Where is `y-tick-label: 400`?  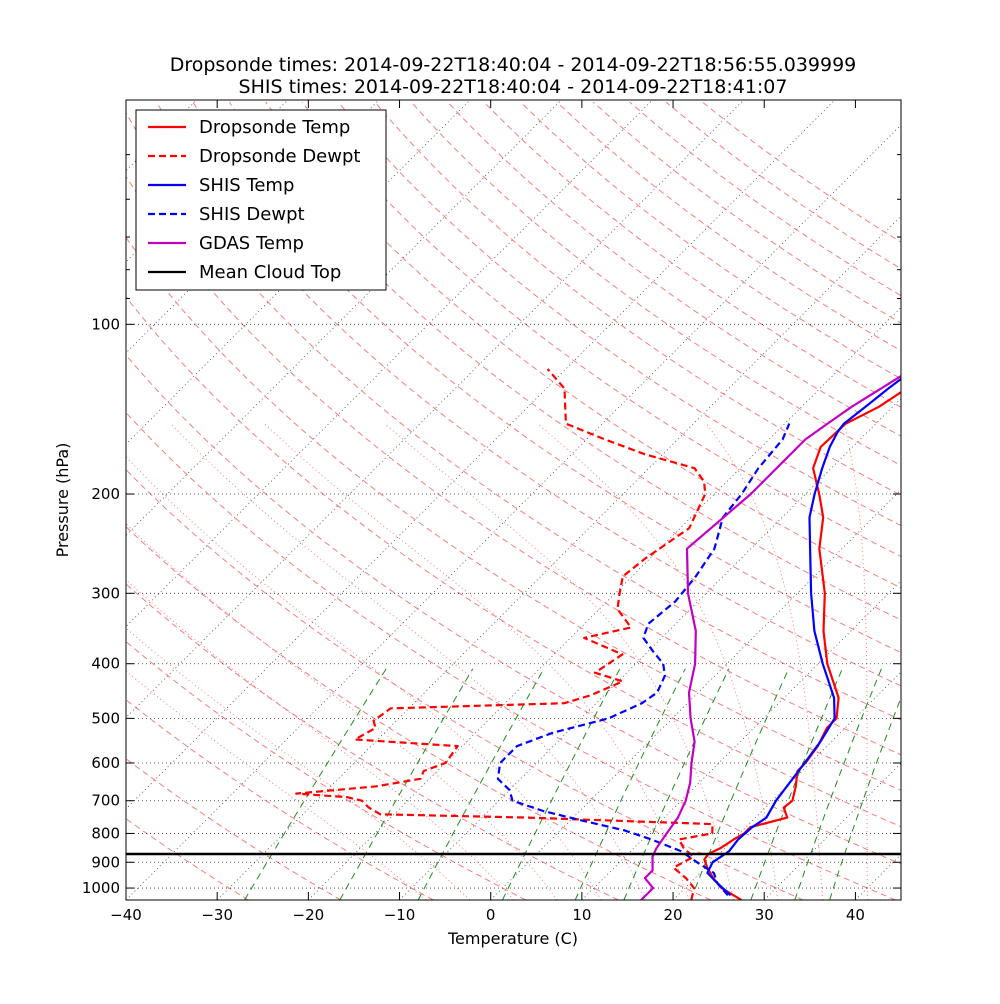 y-tick-label: 400 is located at coordinates (105, 664).